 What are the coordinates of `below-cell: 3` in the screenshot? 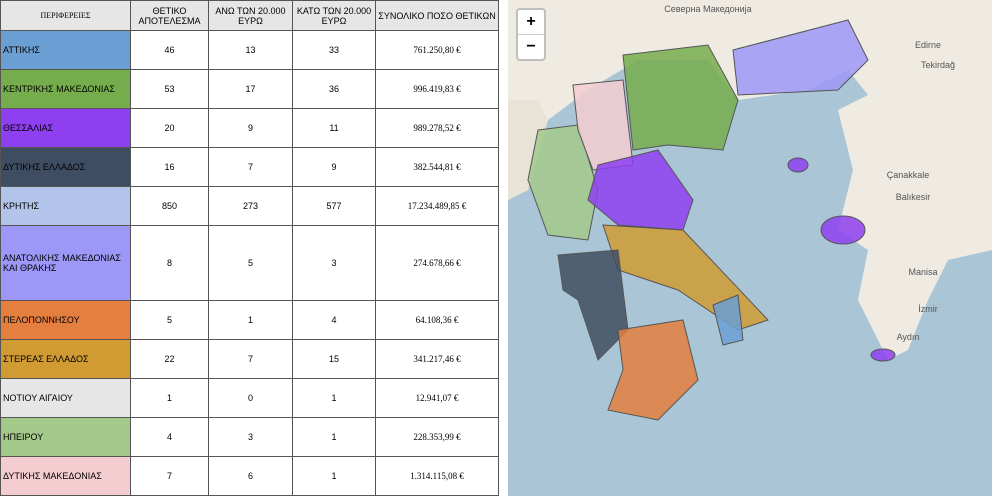 It's located at (334, 263).